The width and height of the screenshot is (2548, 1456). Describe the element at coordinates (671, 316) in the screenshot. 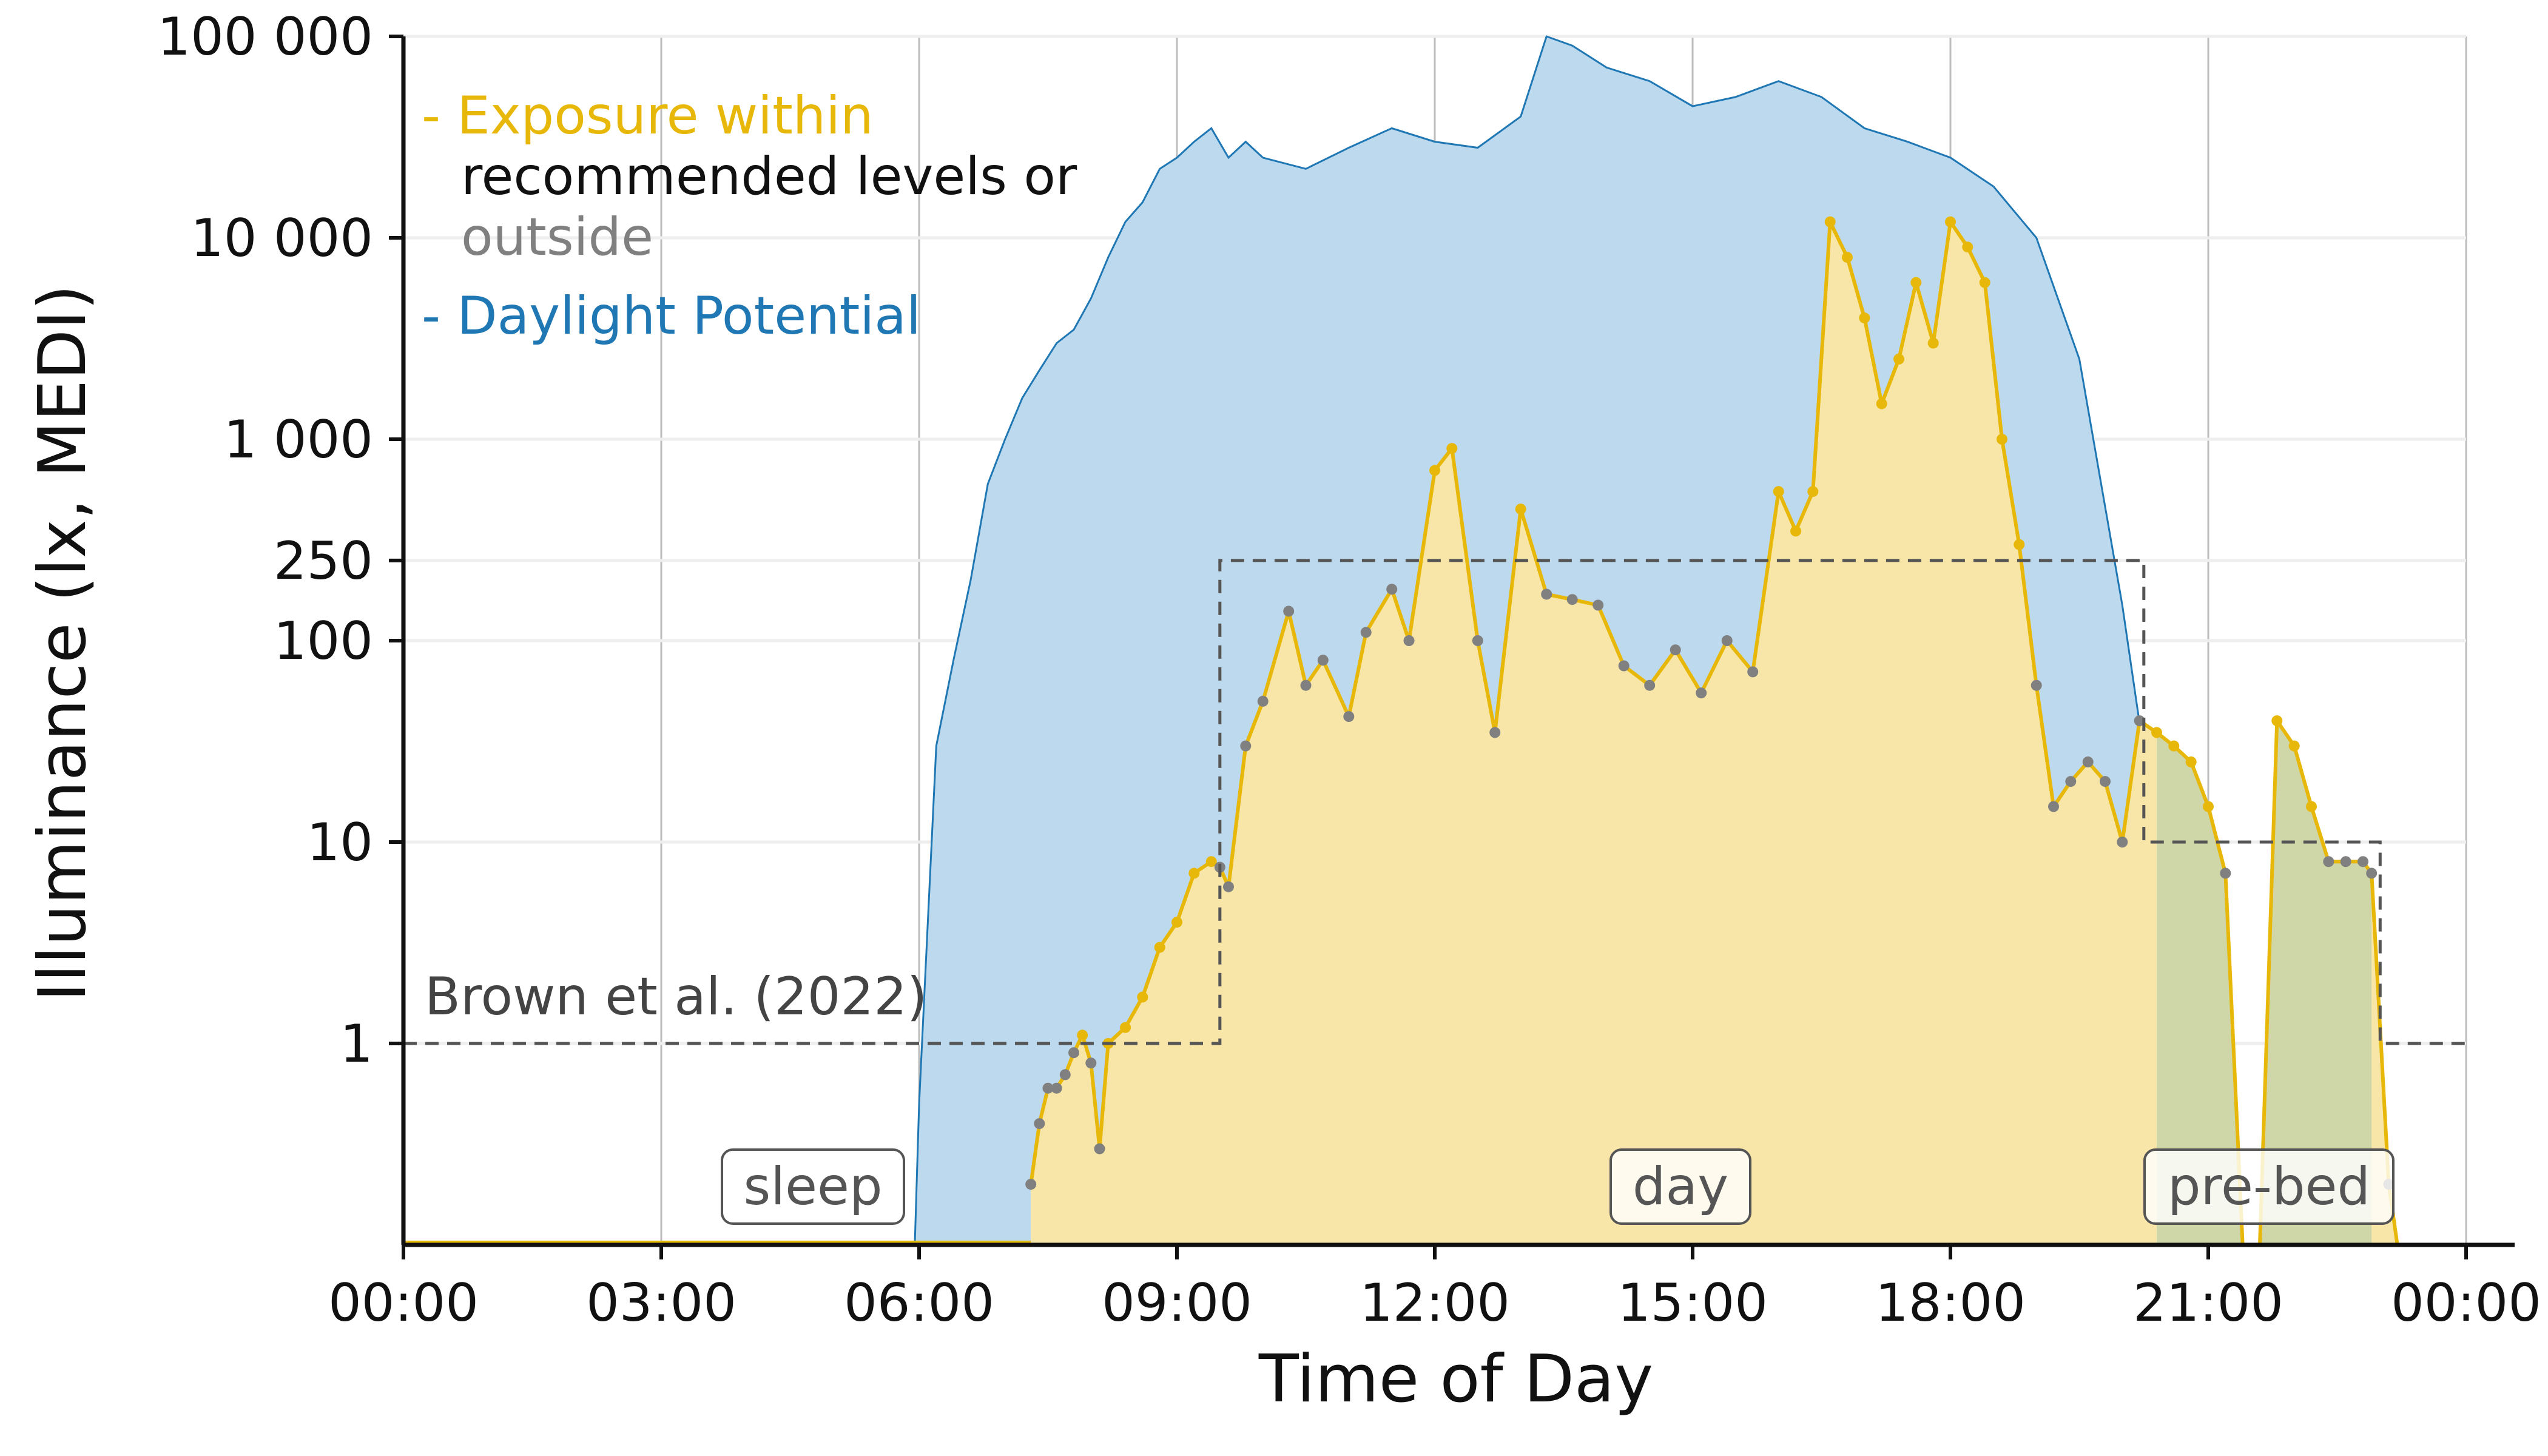

I see `legend-daylight-label: - Daylight Potential` at that location.